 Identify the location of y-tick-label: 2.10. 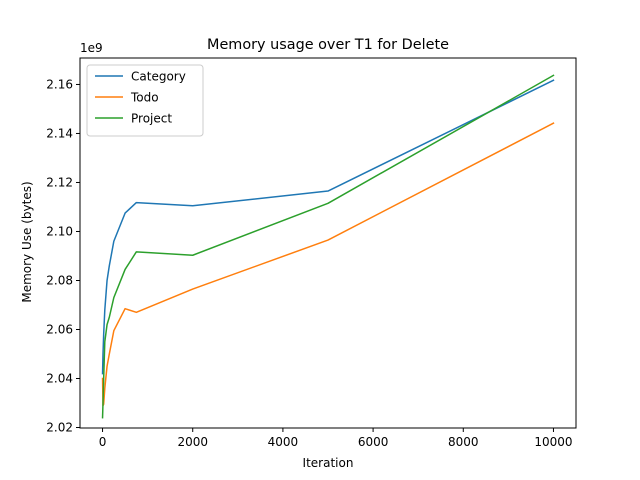
(59, 231).